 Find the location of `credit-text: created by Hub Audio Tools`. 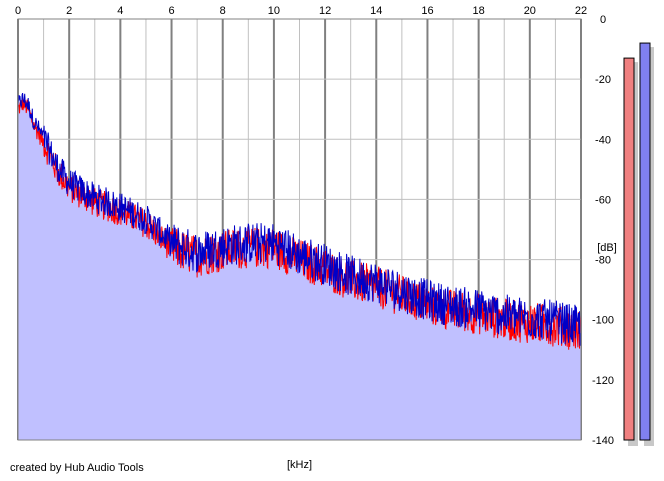

credit-text: created by Hub Audio Tools is located at coordinates (77, 468).